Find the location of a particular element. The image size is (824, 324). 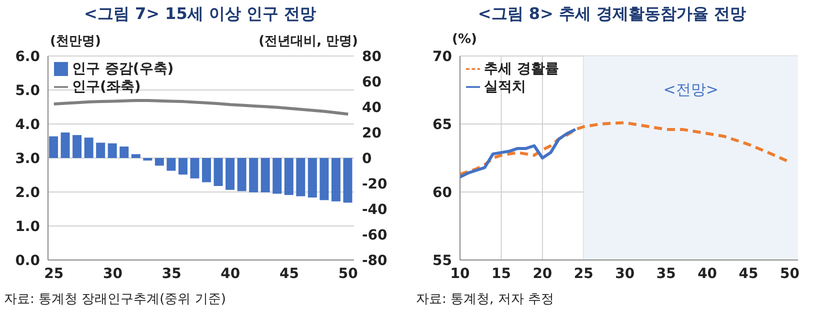

y-axis-title: (천만명) is located at coordinates (75, 41).